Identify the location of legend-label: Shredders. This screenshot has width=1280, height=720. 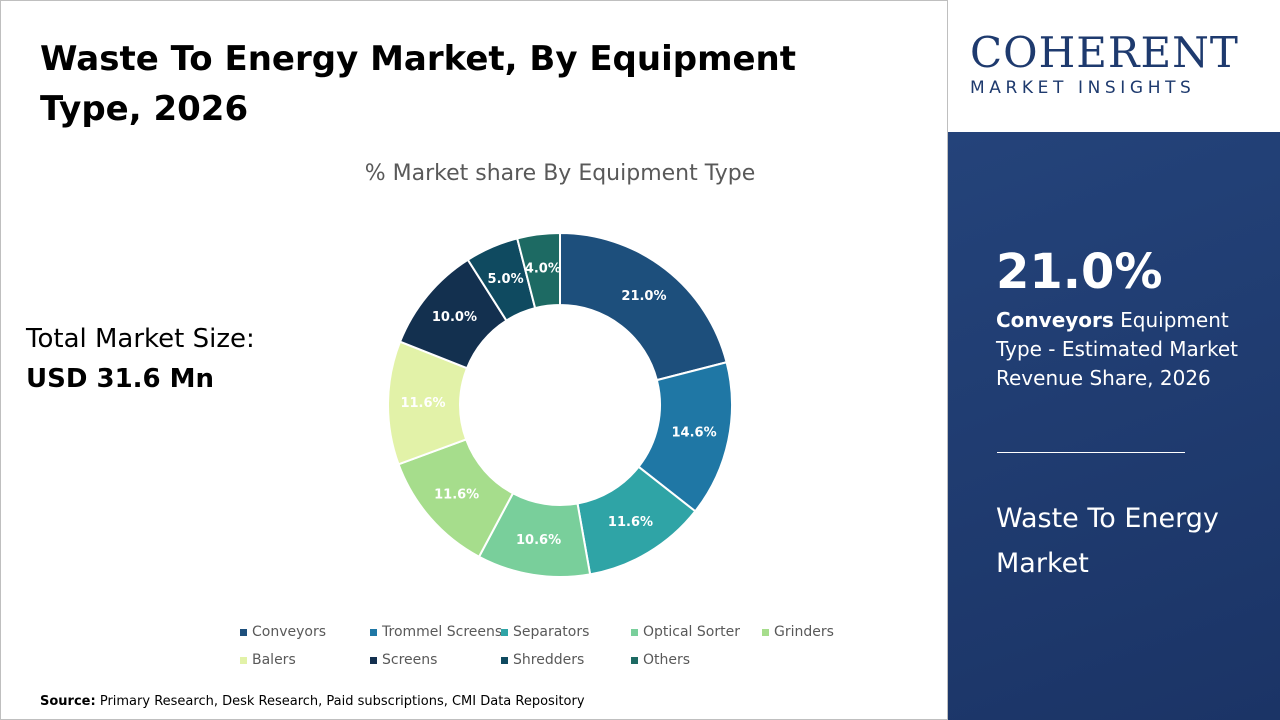
(548, 660).